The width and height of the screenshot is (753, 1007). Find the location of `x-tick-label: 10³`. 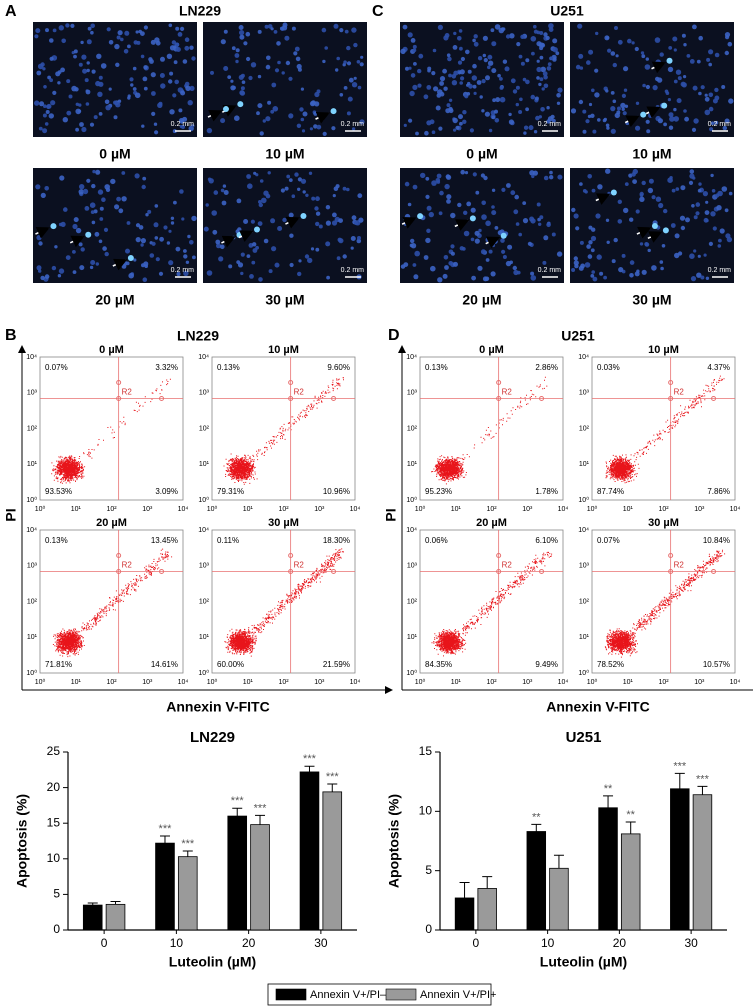

x-tick-label: 10³ is located at coordinates (147, 682).